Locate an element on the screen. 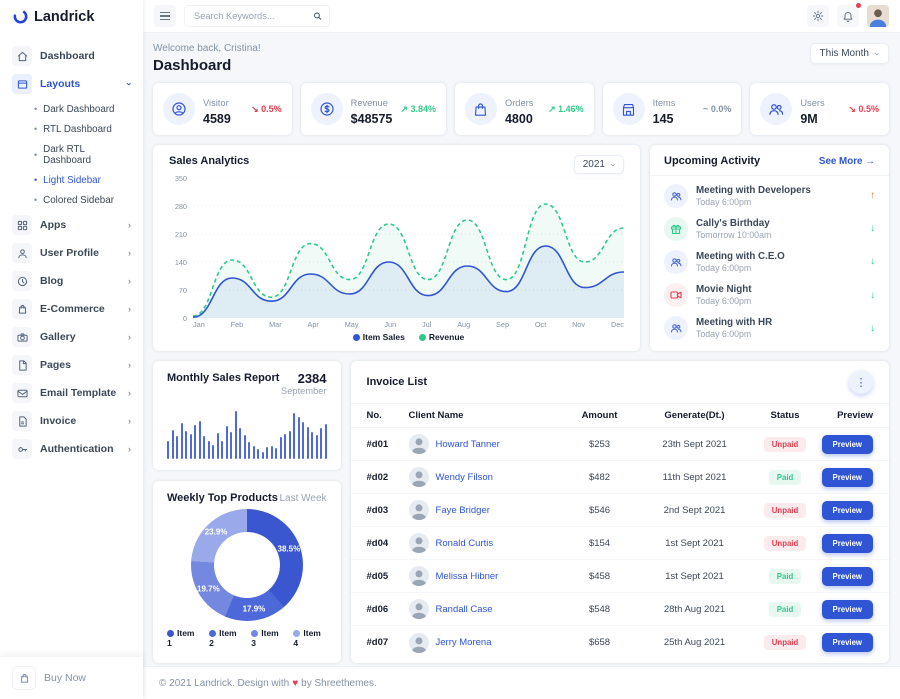  search-input is located at coordinates (251, 16).